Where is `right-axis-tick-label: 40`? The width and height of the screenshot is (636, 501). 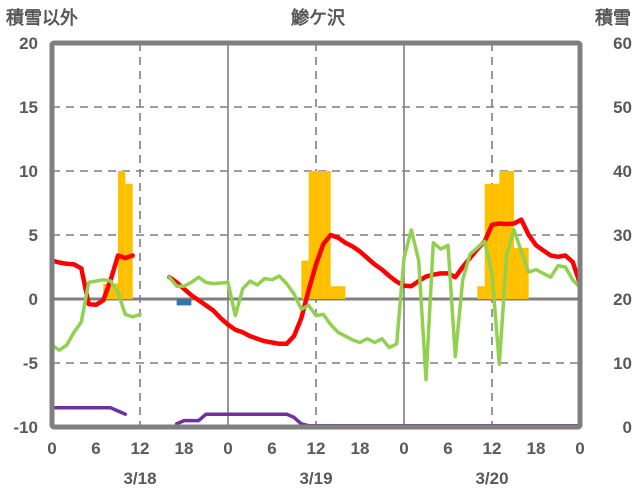
right-axis-tick-label: 40 is located at coordinates (622, 171).